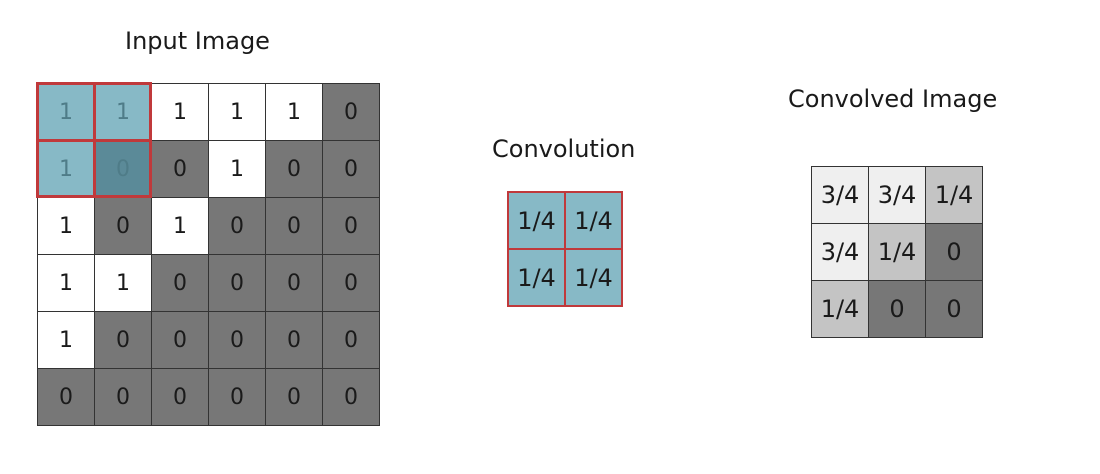  Describe the element at coordinates (954, 309) in the screenshot. I see `output-cell-r2-c2: 0` at that location.